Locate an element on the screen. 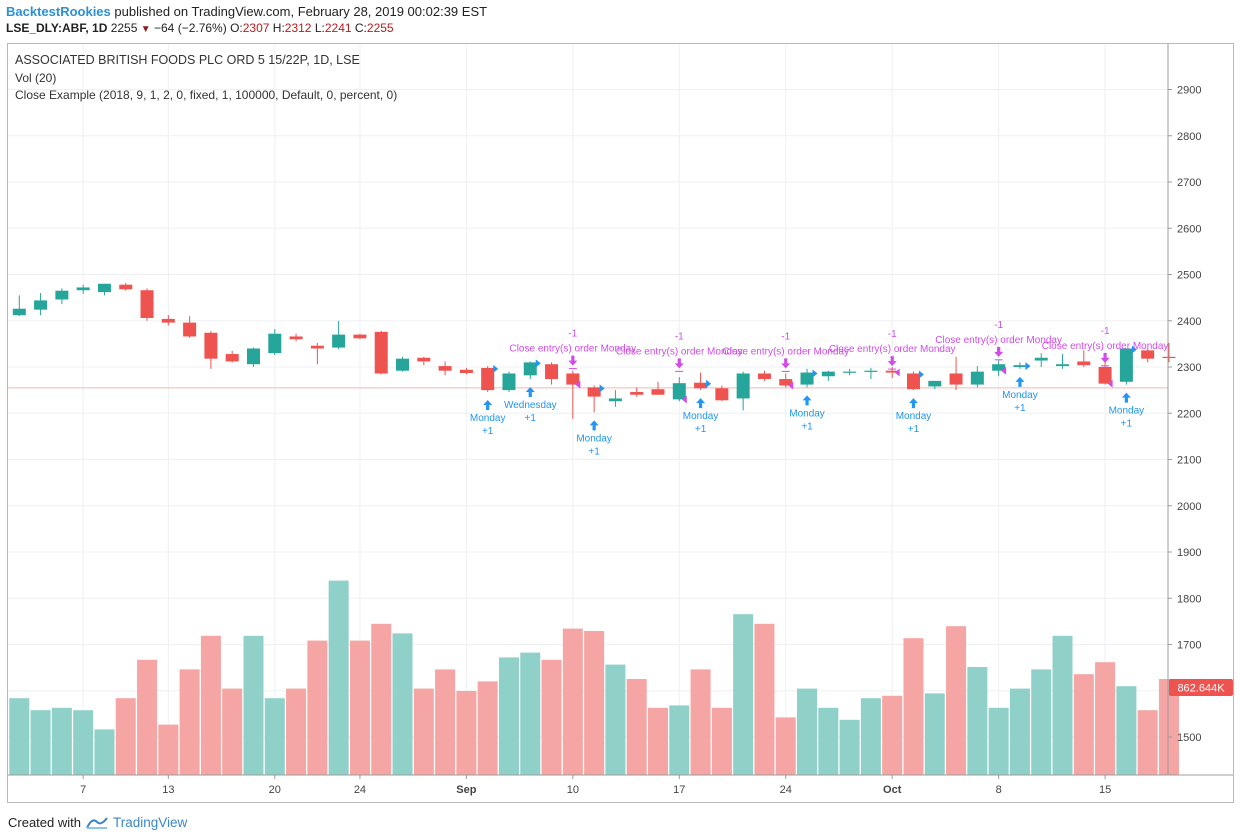 This screenshot has width=1240, height=839. time-tick-label: 15 is located at coordinates (1105, 790).